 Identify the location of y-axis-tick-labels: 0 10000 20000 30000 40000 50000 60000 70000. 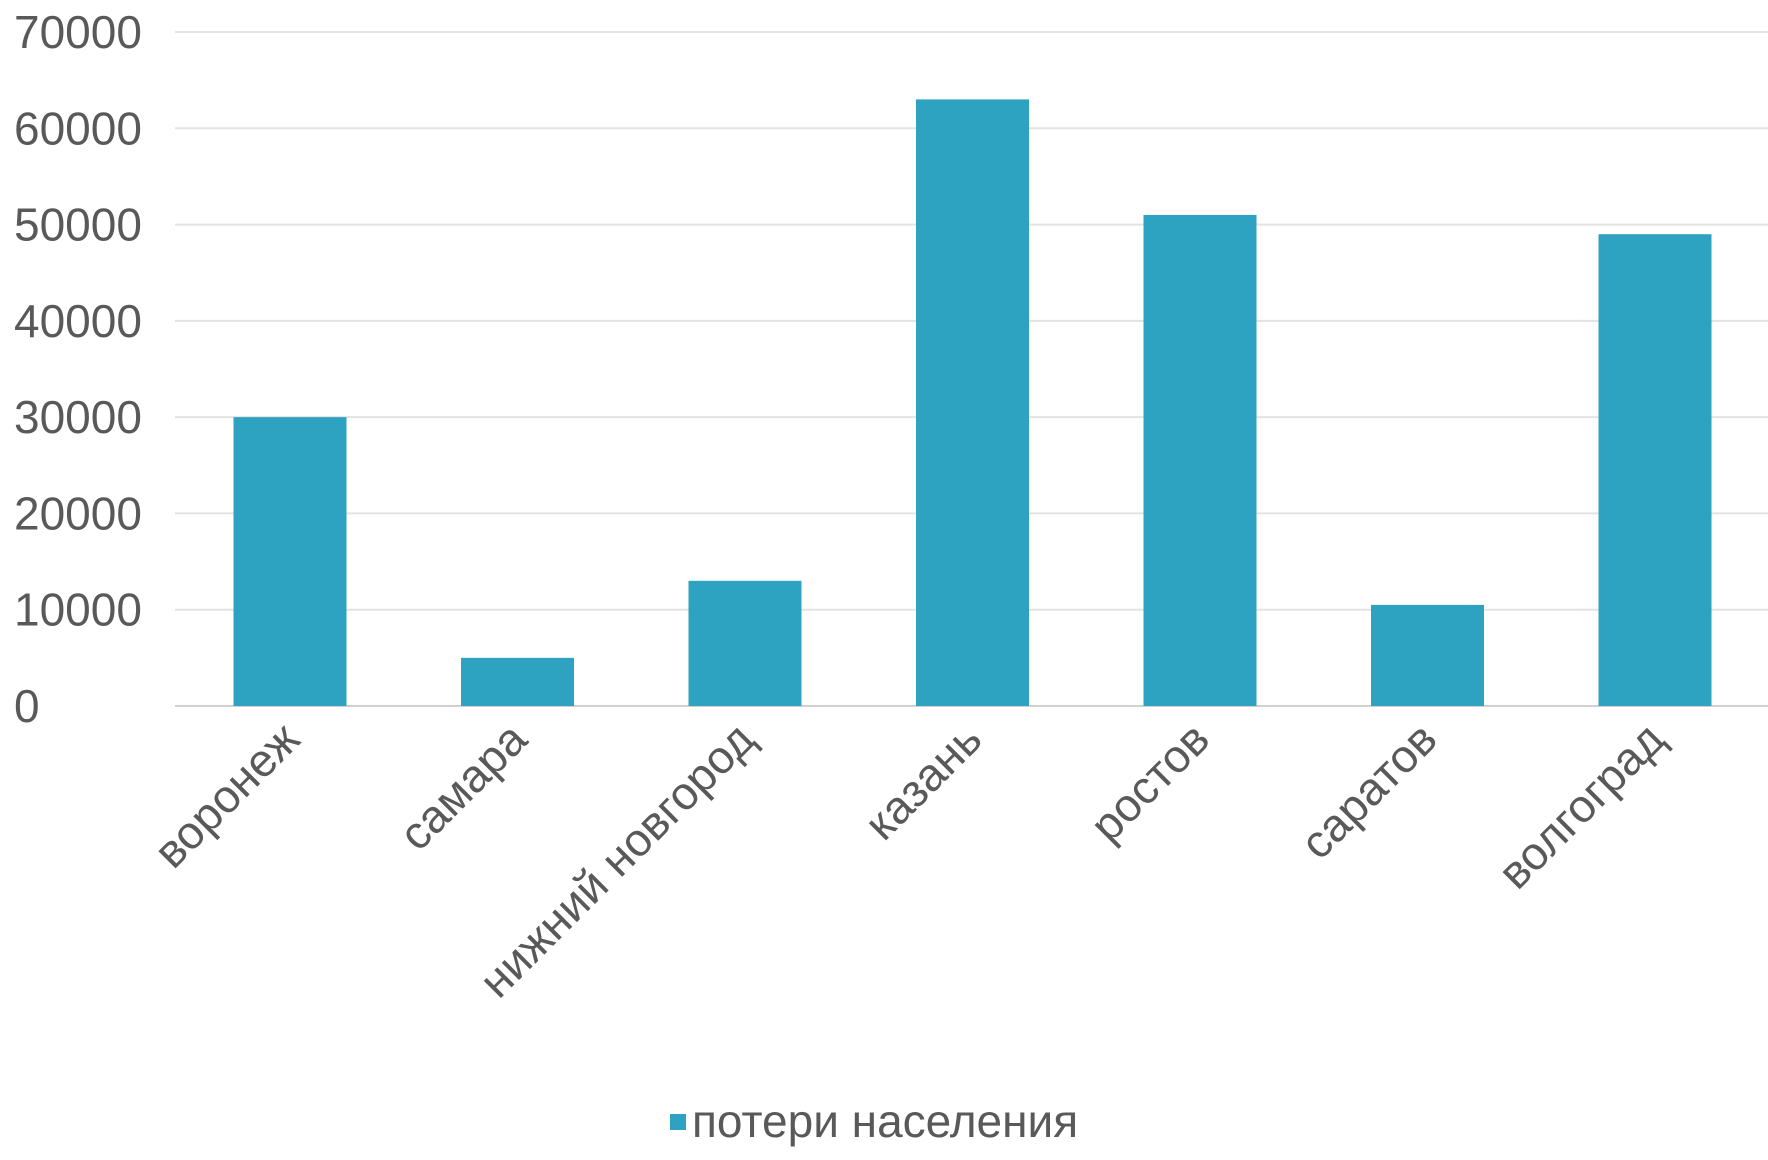
(78, 369).